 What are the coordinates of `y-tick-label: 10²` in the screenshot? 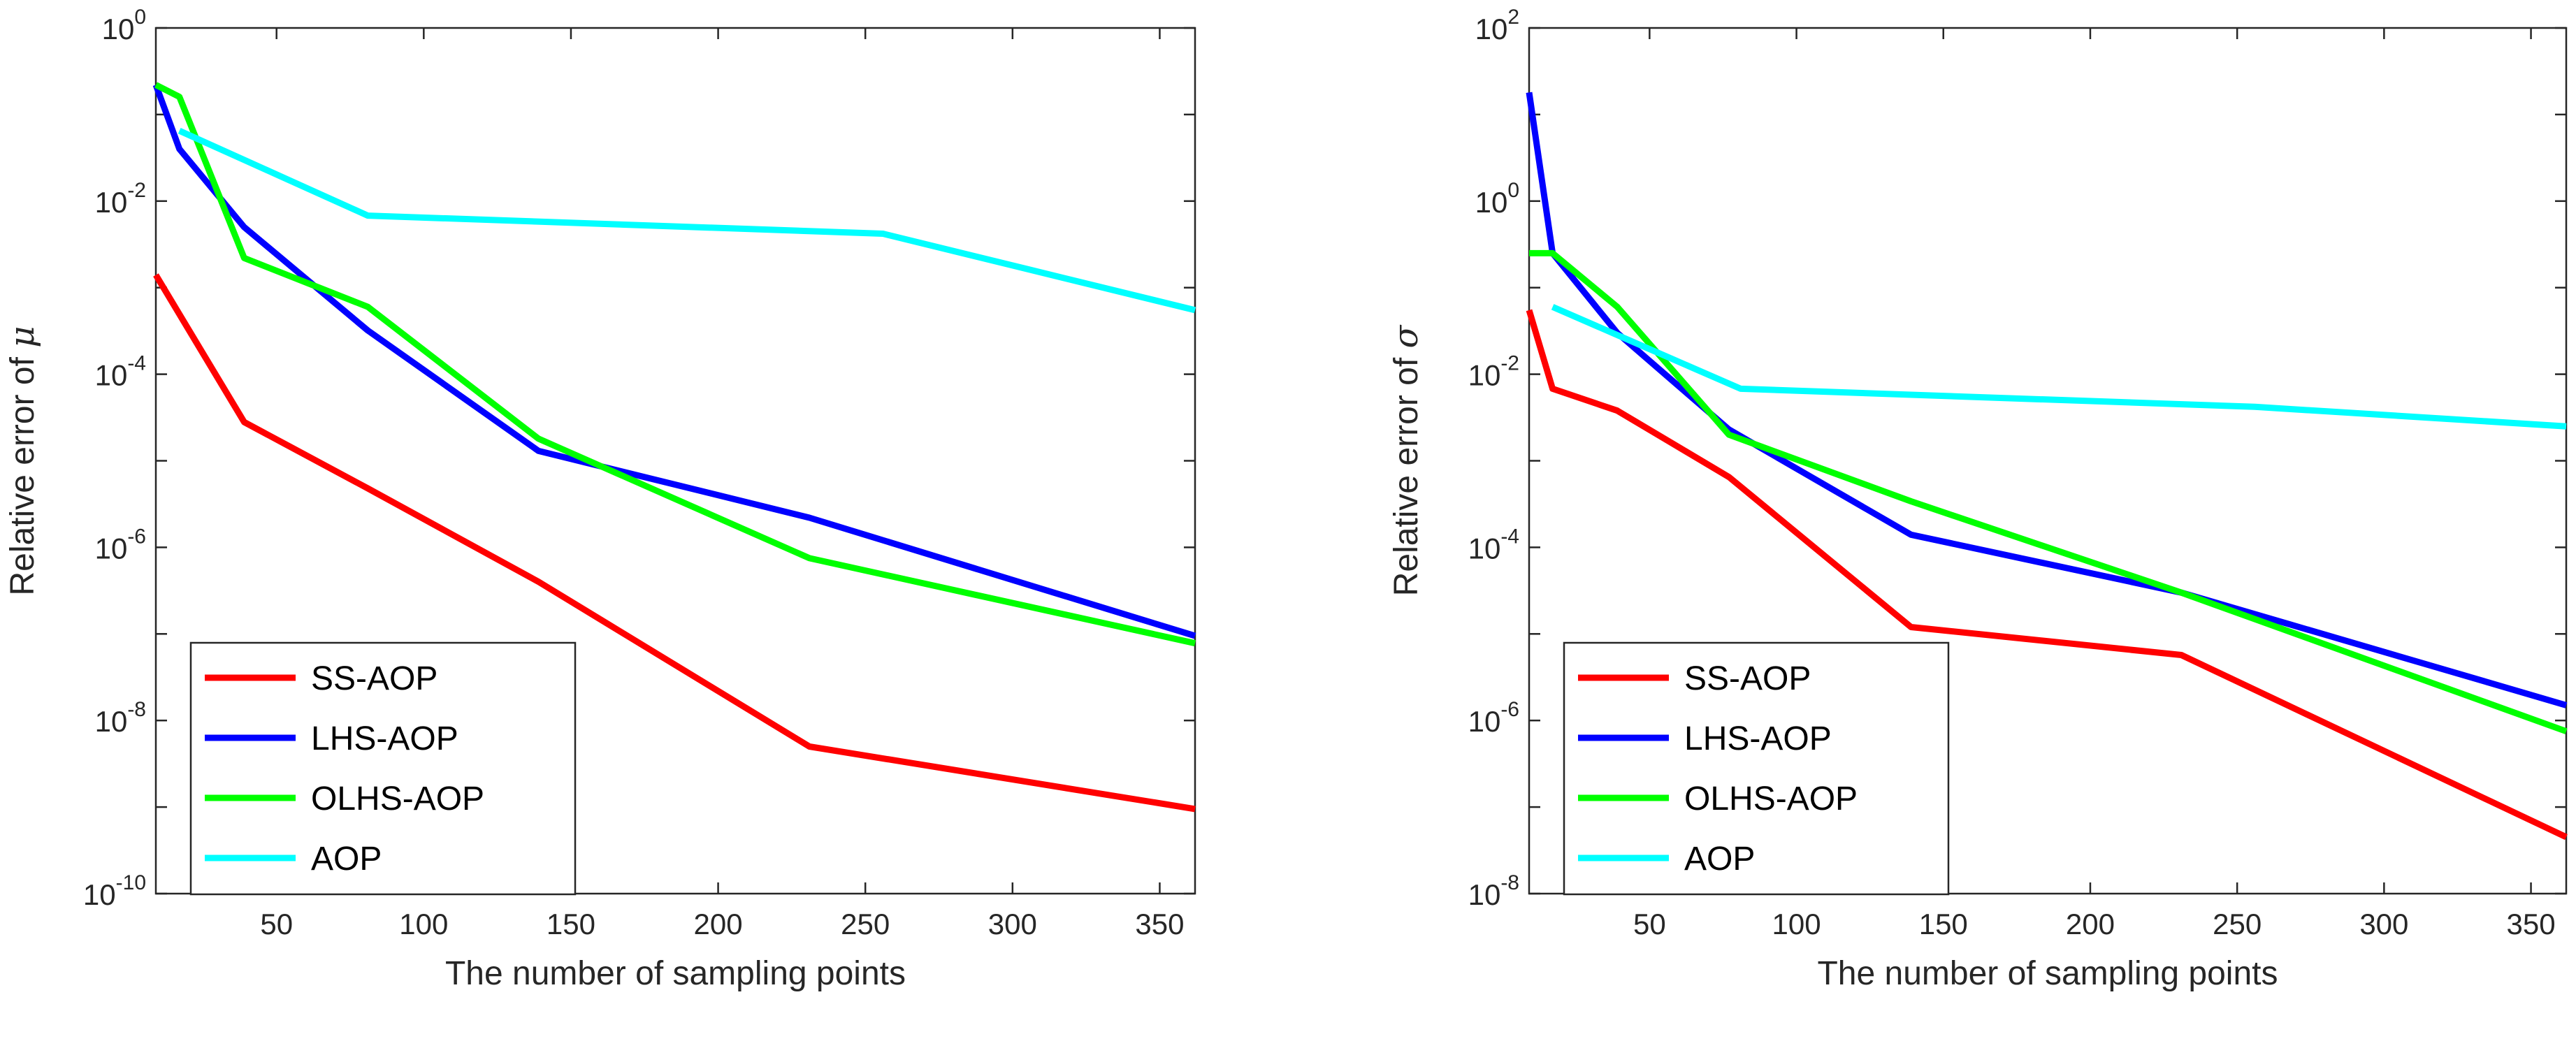 It's located at (1497, 26).